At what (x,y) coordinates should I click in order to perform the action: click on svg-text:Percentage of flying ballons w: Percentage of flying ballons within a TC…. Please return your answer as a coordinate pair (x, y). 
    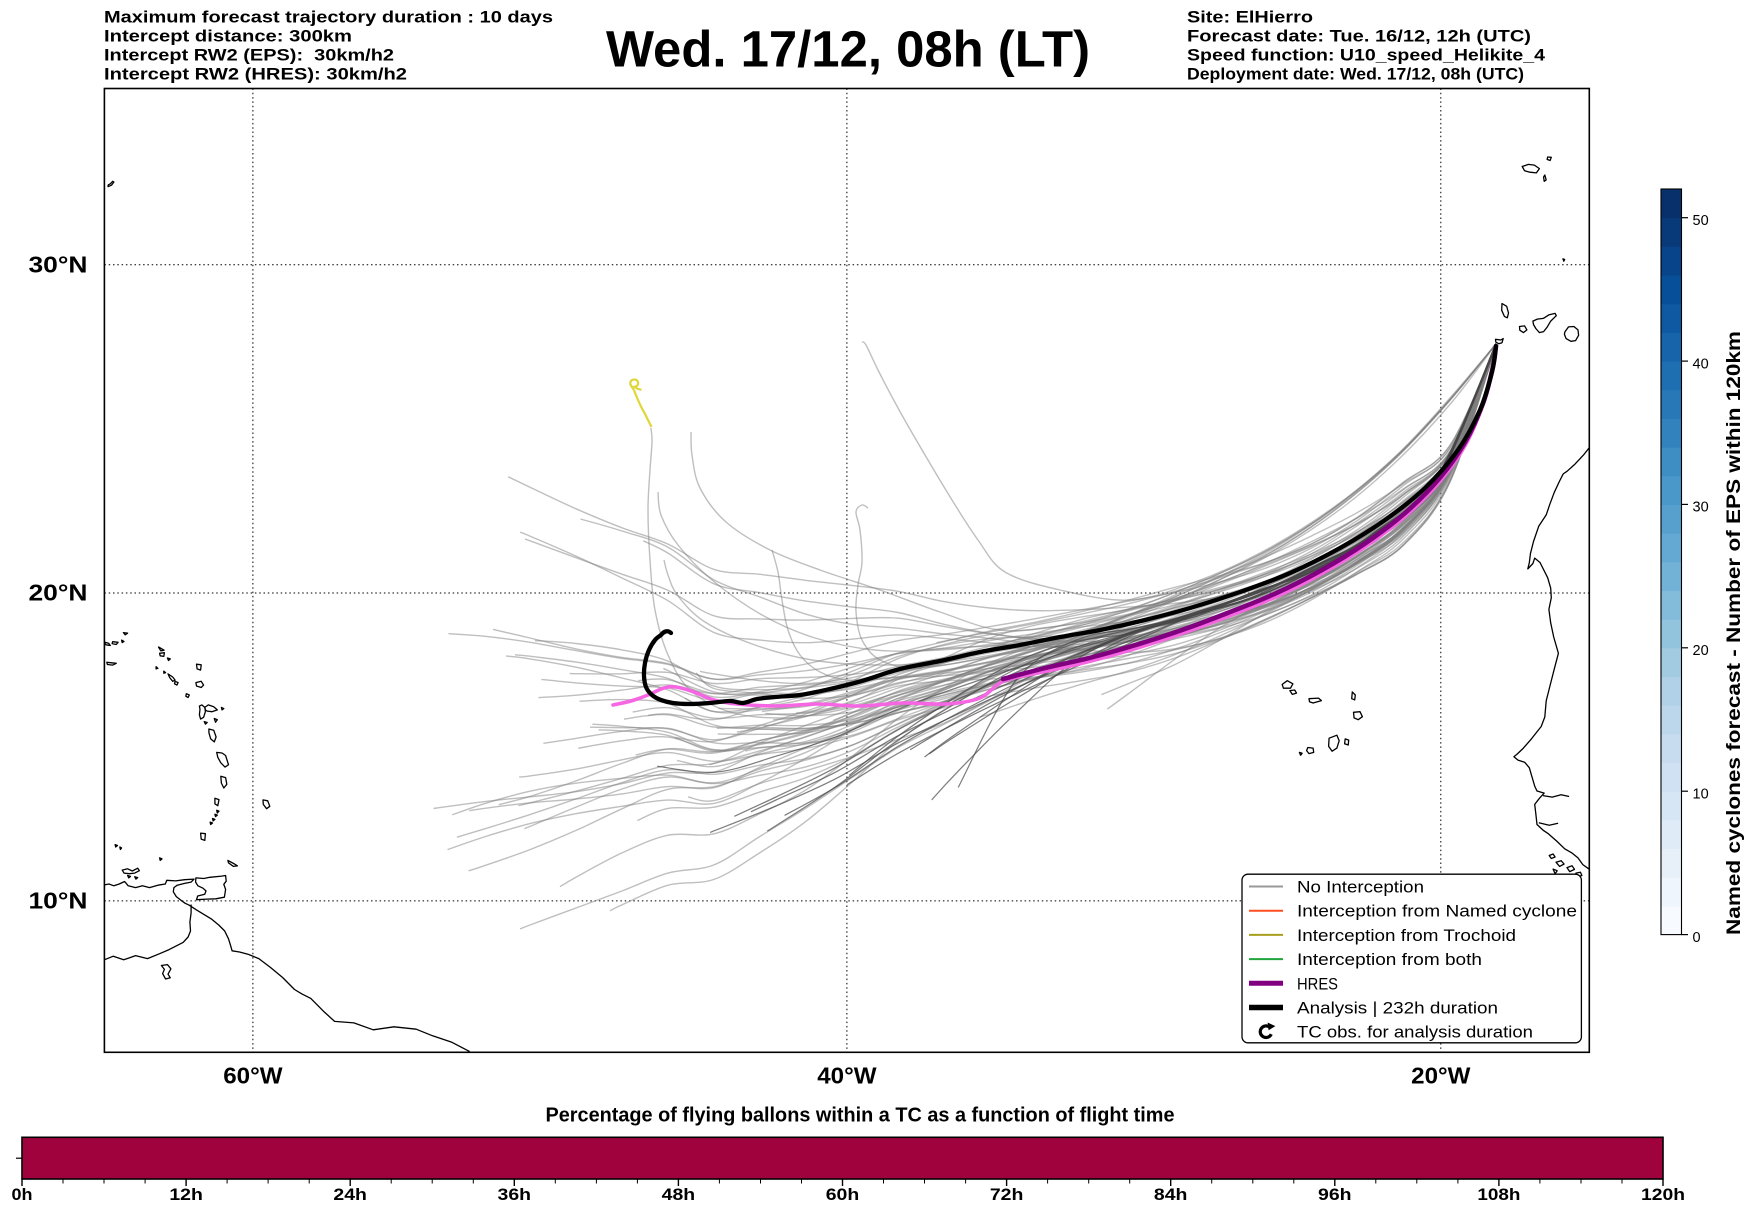
    Looking at the image, I should click on (860, 1114).